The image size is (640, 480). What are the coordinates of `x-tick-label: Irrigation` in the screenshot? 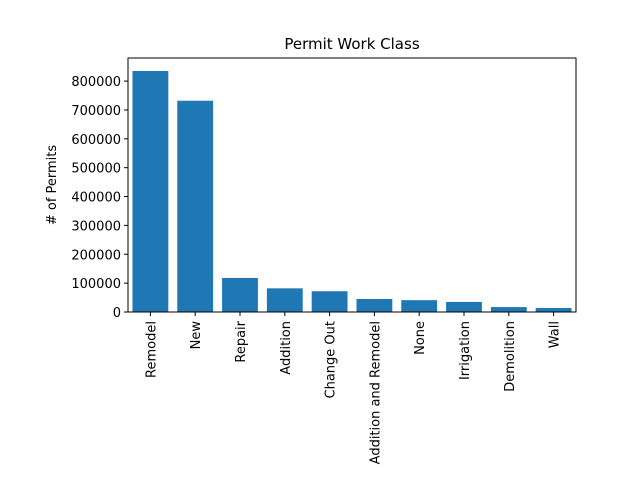 It's located at (465, 350).